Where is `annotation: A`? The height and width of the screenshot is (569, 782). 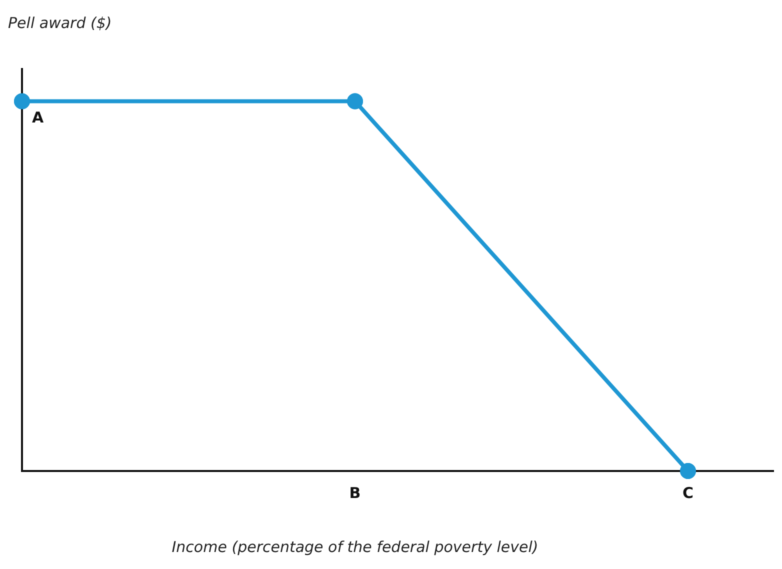
annotation: A is located at coordinates (38, 117).